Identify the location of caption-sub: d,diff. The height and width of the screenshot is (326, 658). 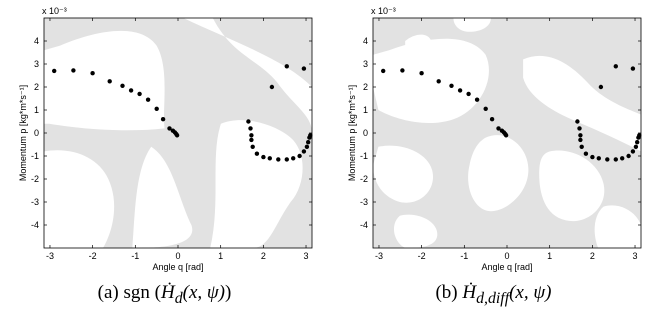
(493, 298).